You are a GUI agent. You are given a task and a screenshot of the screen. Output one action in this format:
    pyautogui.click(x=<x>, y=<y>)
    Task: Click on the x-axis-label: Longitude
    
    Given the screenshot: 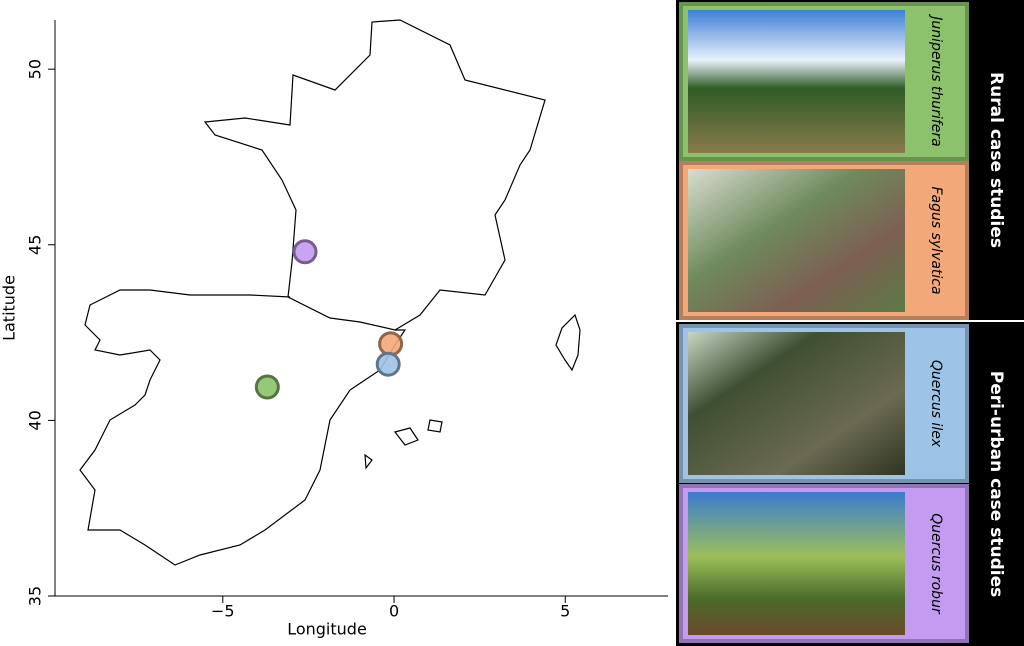 What is the action you would take?
    pyautogui.click(x=327, y=629)
    